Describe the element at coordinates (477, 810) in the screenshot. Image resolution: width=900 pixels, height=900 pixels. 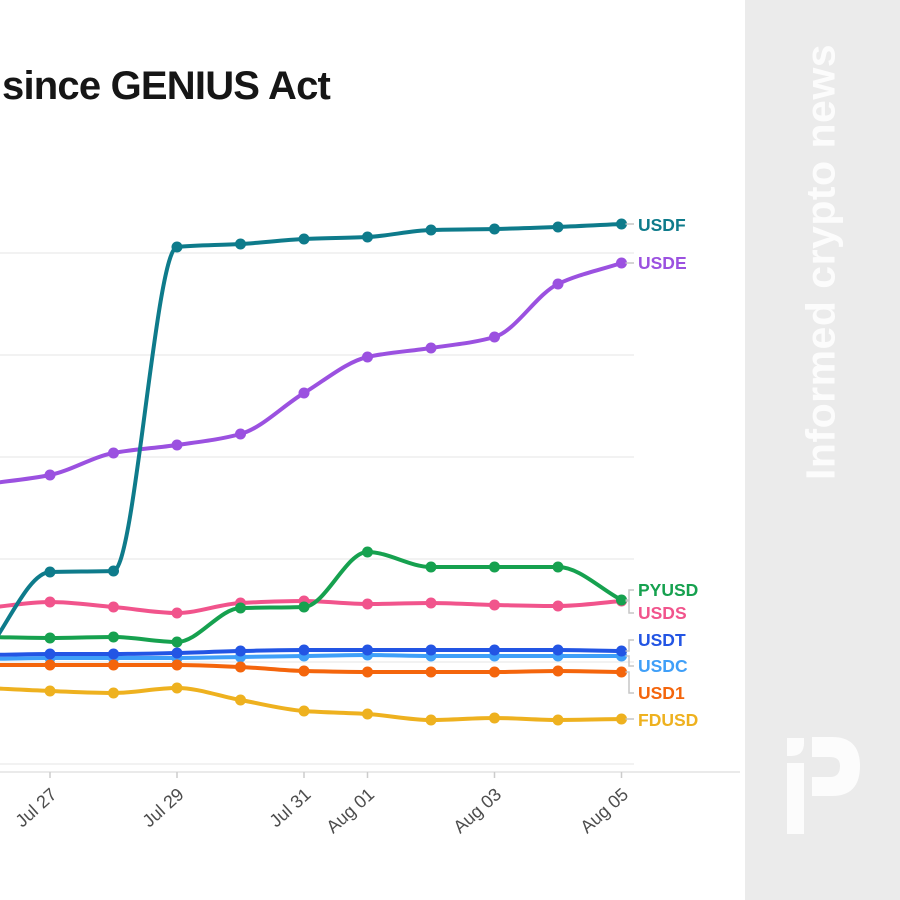
I see `x-tick-label: Aug 03` at that location.